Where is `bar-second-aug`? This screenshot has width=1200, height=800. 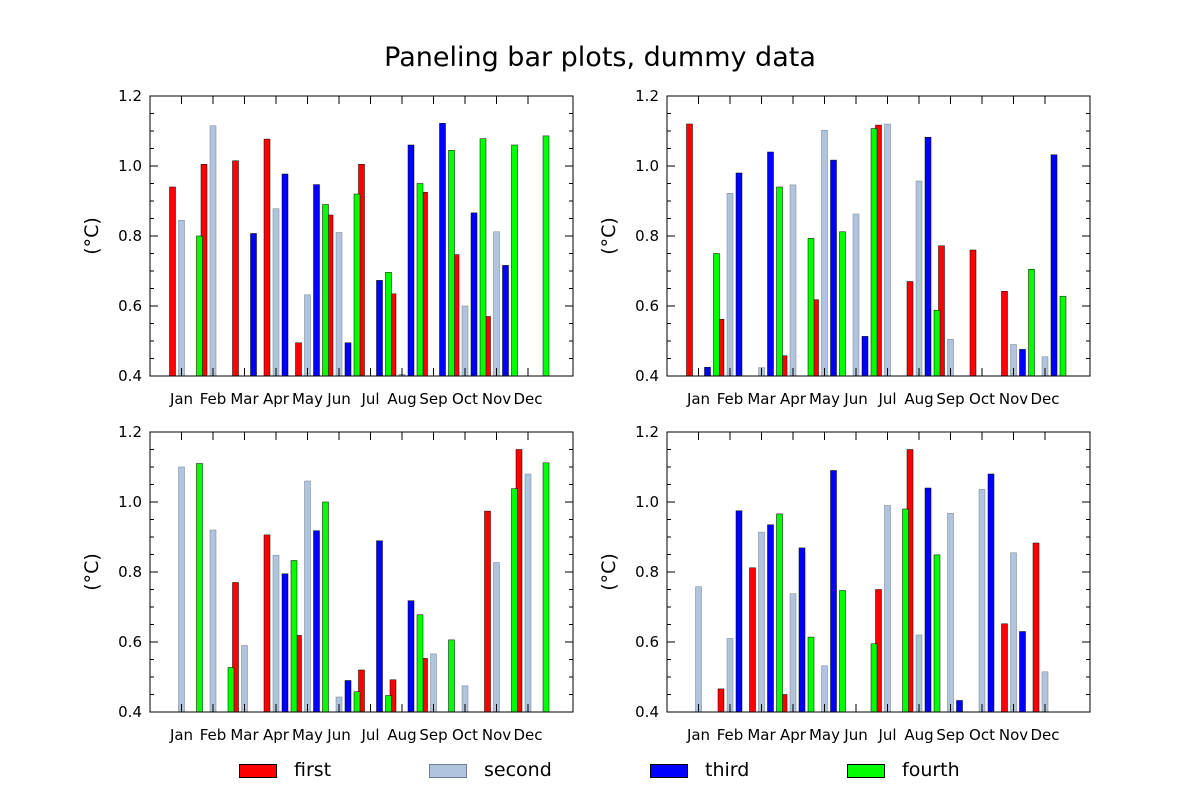
bar-second-aug is located at coordinates (919, 673).